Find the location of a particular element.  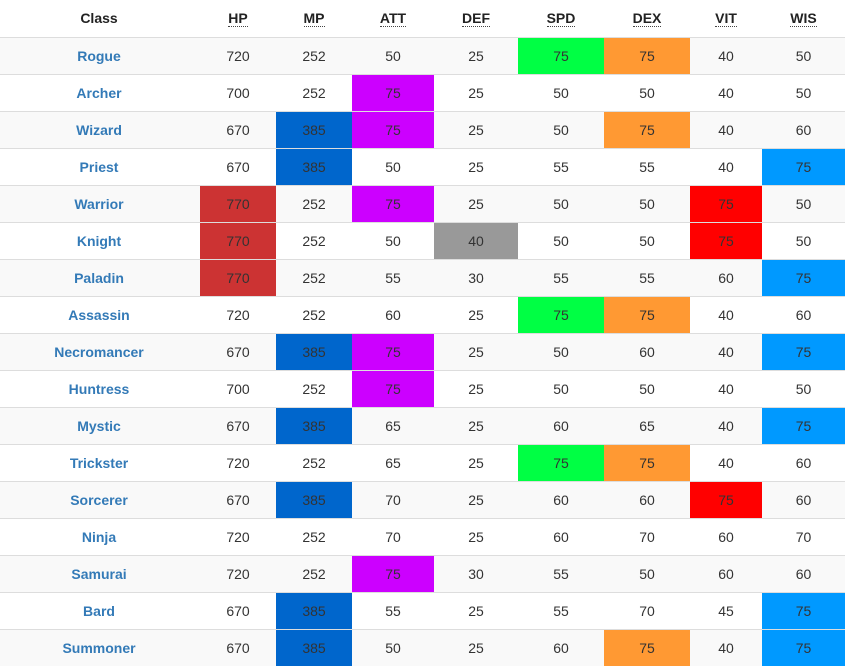

class-link: Trickster is located at coordinates (99, 463).